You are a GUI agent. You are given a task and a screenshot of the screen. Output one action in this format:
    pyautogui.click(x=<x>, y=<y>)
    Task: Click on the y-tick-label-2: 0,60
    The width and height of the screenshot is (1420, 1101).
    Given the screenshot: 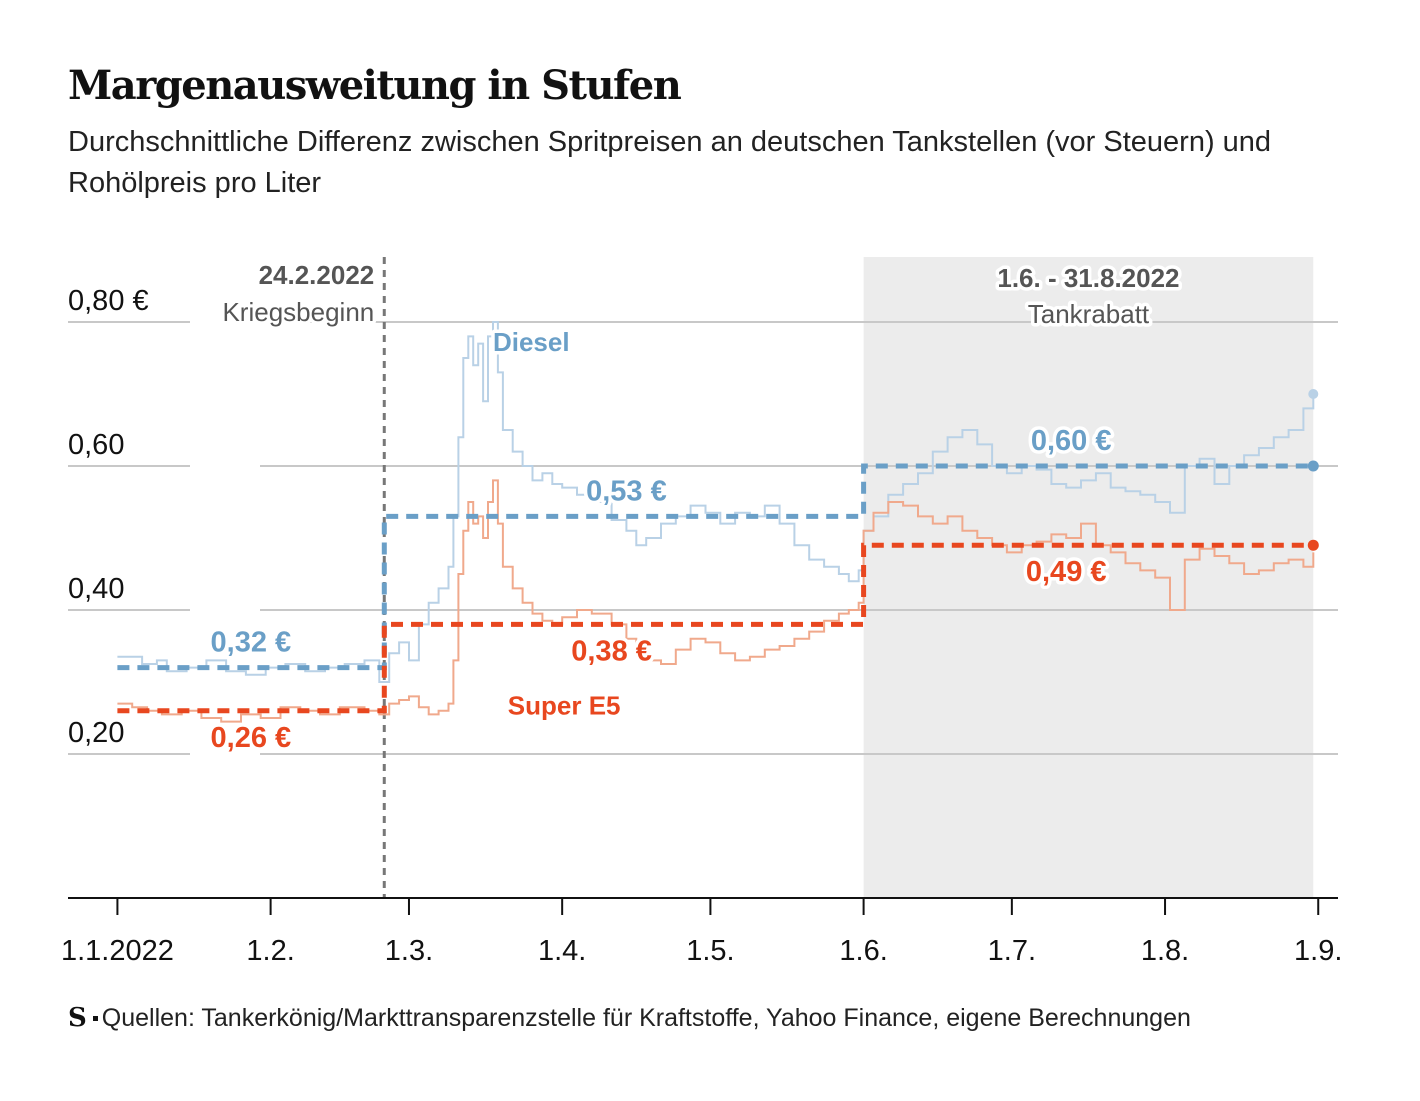 What is the action you would take?
    pyautogui.click(x=96, y=445)
    